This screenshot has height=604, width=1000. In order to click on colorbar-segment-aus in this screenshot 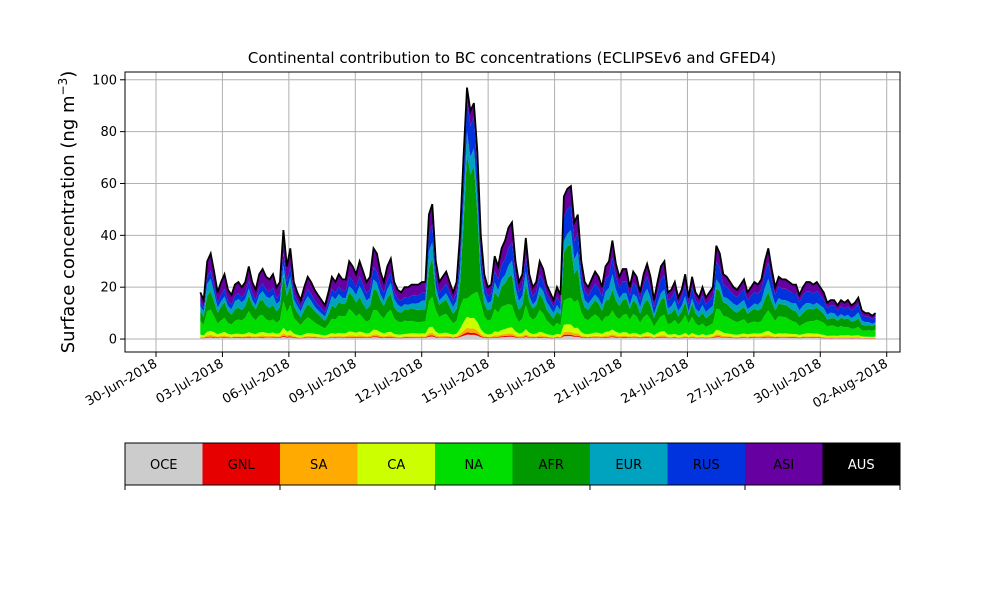, I will do `click(861, 464)`.